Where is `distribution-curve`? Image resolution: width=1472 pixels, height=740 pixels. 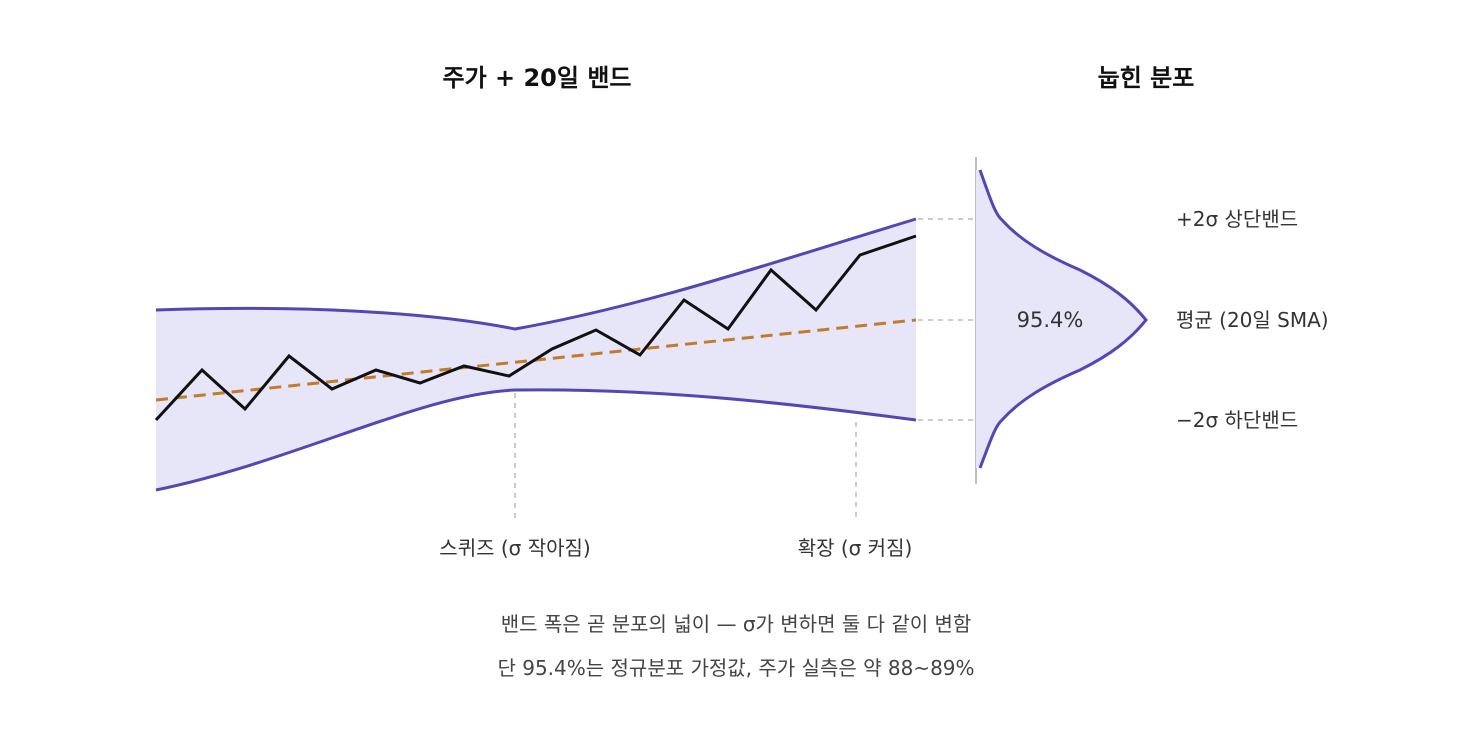
distribution-curve is located at coordinates (1063, 319).